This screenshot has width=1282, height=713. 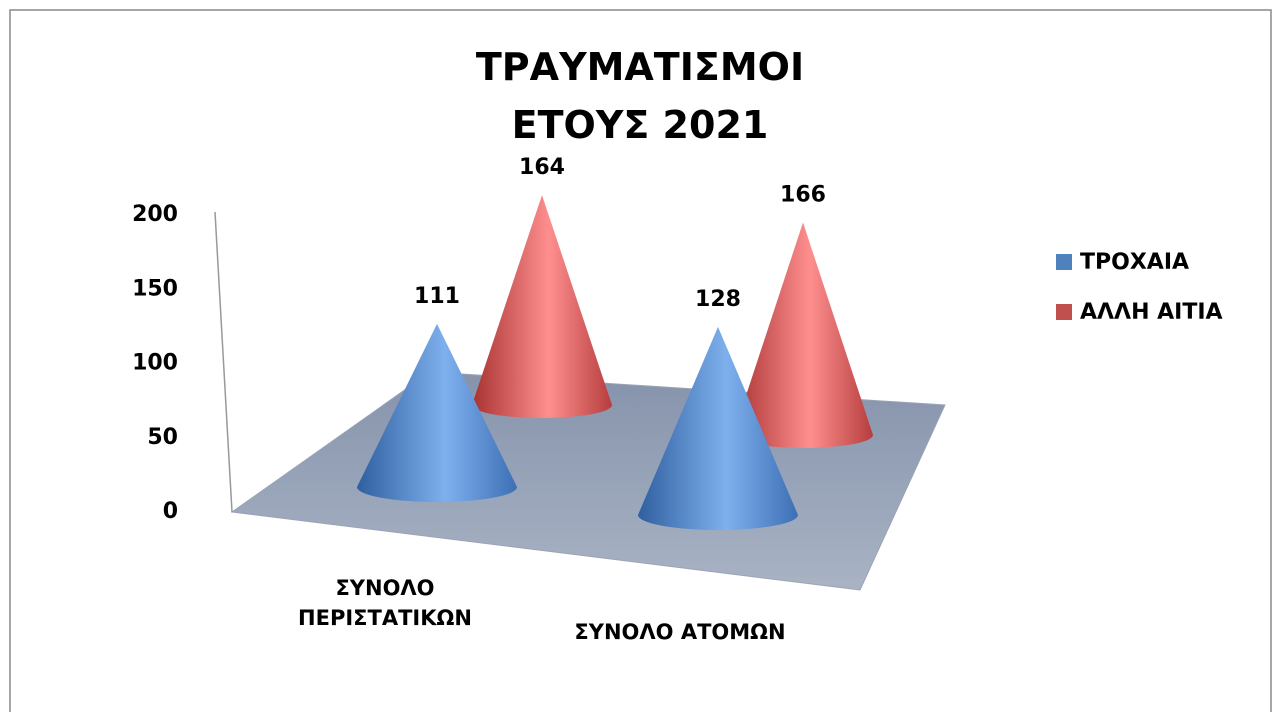 I want to click on legend-label: ΑΛΛΗ ΑΙΤΙΑ, so click(x=1151, y=312).